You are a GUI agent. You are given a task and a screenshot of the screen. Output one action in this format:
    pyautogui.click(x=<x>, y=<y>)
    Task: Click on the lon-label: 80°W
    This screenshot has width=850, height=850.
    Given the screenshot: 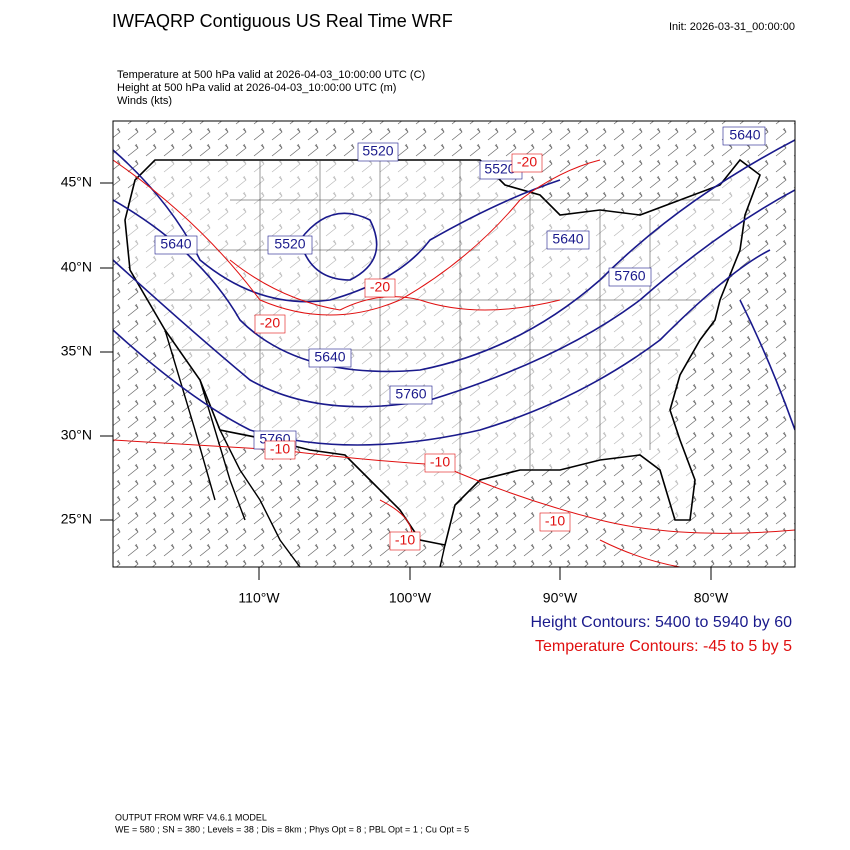 What is the action you would take?
    pyautogui.click(x=711, y=598)
    